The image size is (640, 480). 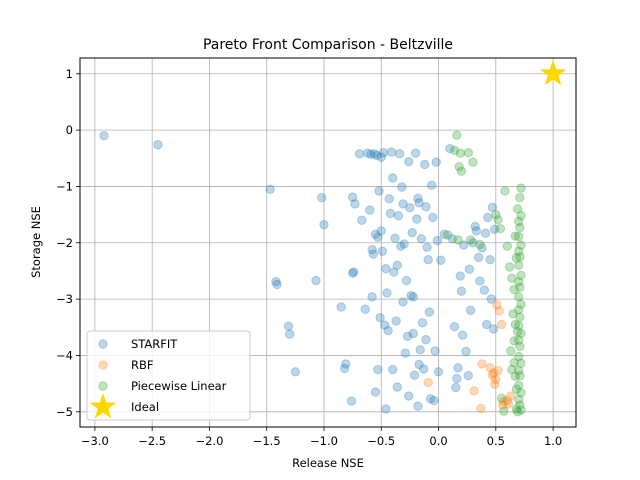 What do you see at coordinates (69, 74) in the screenshot?
I see `y-tick-label: 1` at bounding box center [69, 74].